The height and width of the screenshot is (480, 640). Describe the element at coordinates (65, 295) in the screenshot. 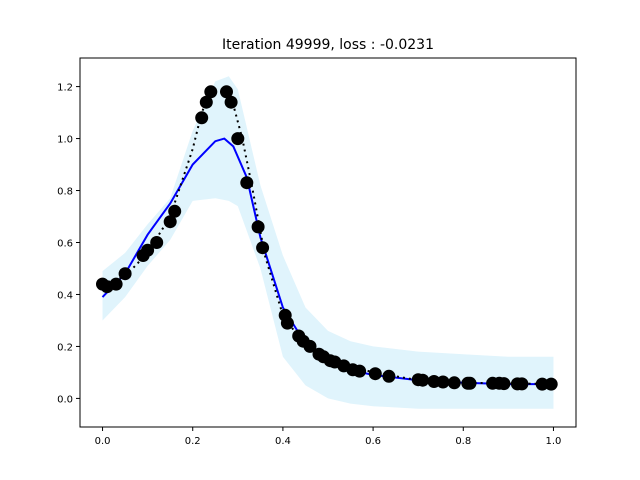

I see `y-tick-label: 0.4` at that location.